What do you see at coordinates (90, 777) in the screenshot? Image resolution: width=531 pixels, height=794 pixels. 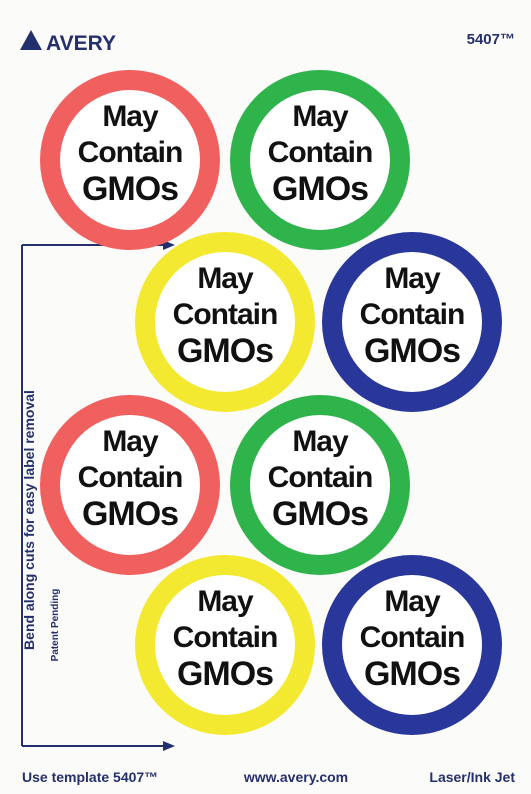 I see `template-note: Use template 5407™` at bounding box center [90, 777].